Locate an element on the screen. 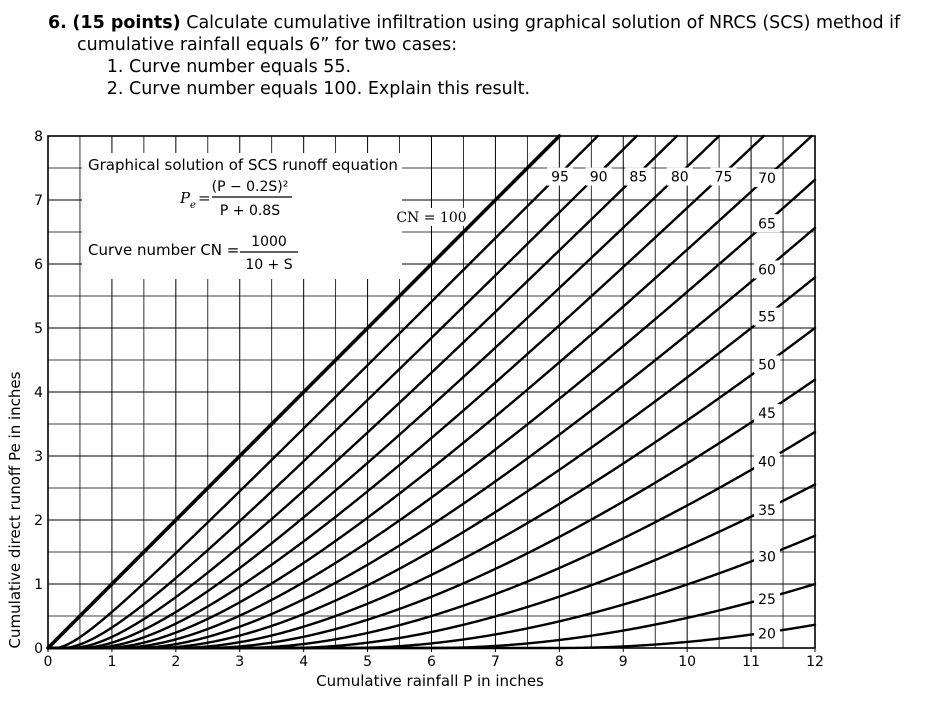  case-item-1: Curve number equals 55. is located at coordinates (526, 67).